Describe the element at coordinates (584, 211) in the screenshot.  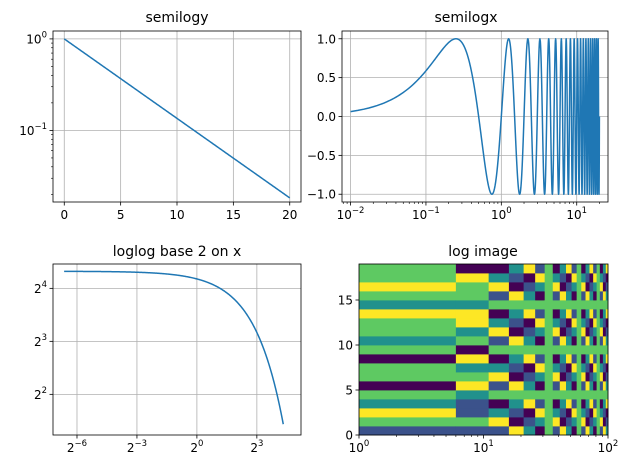
I see `x-tick-label-exponent: 1` at that location.